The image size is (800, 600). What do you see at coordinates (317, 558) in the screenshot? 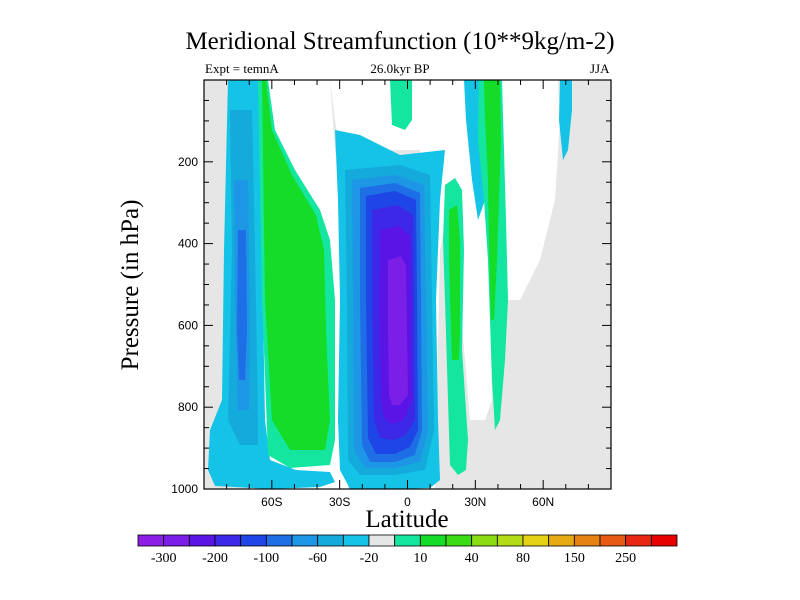
I see `colorbar-label: -60` at bounding box center [317, 558].